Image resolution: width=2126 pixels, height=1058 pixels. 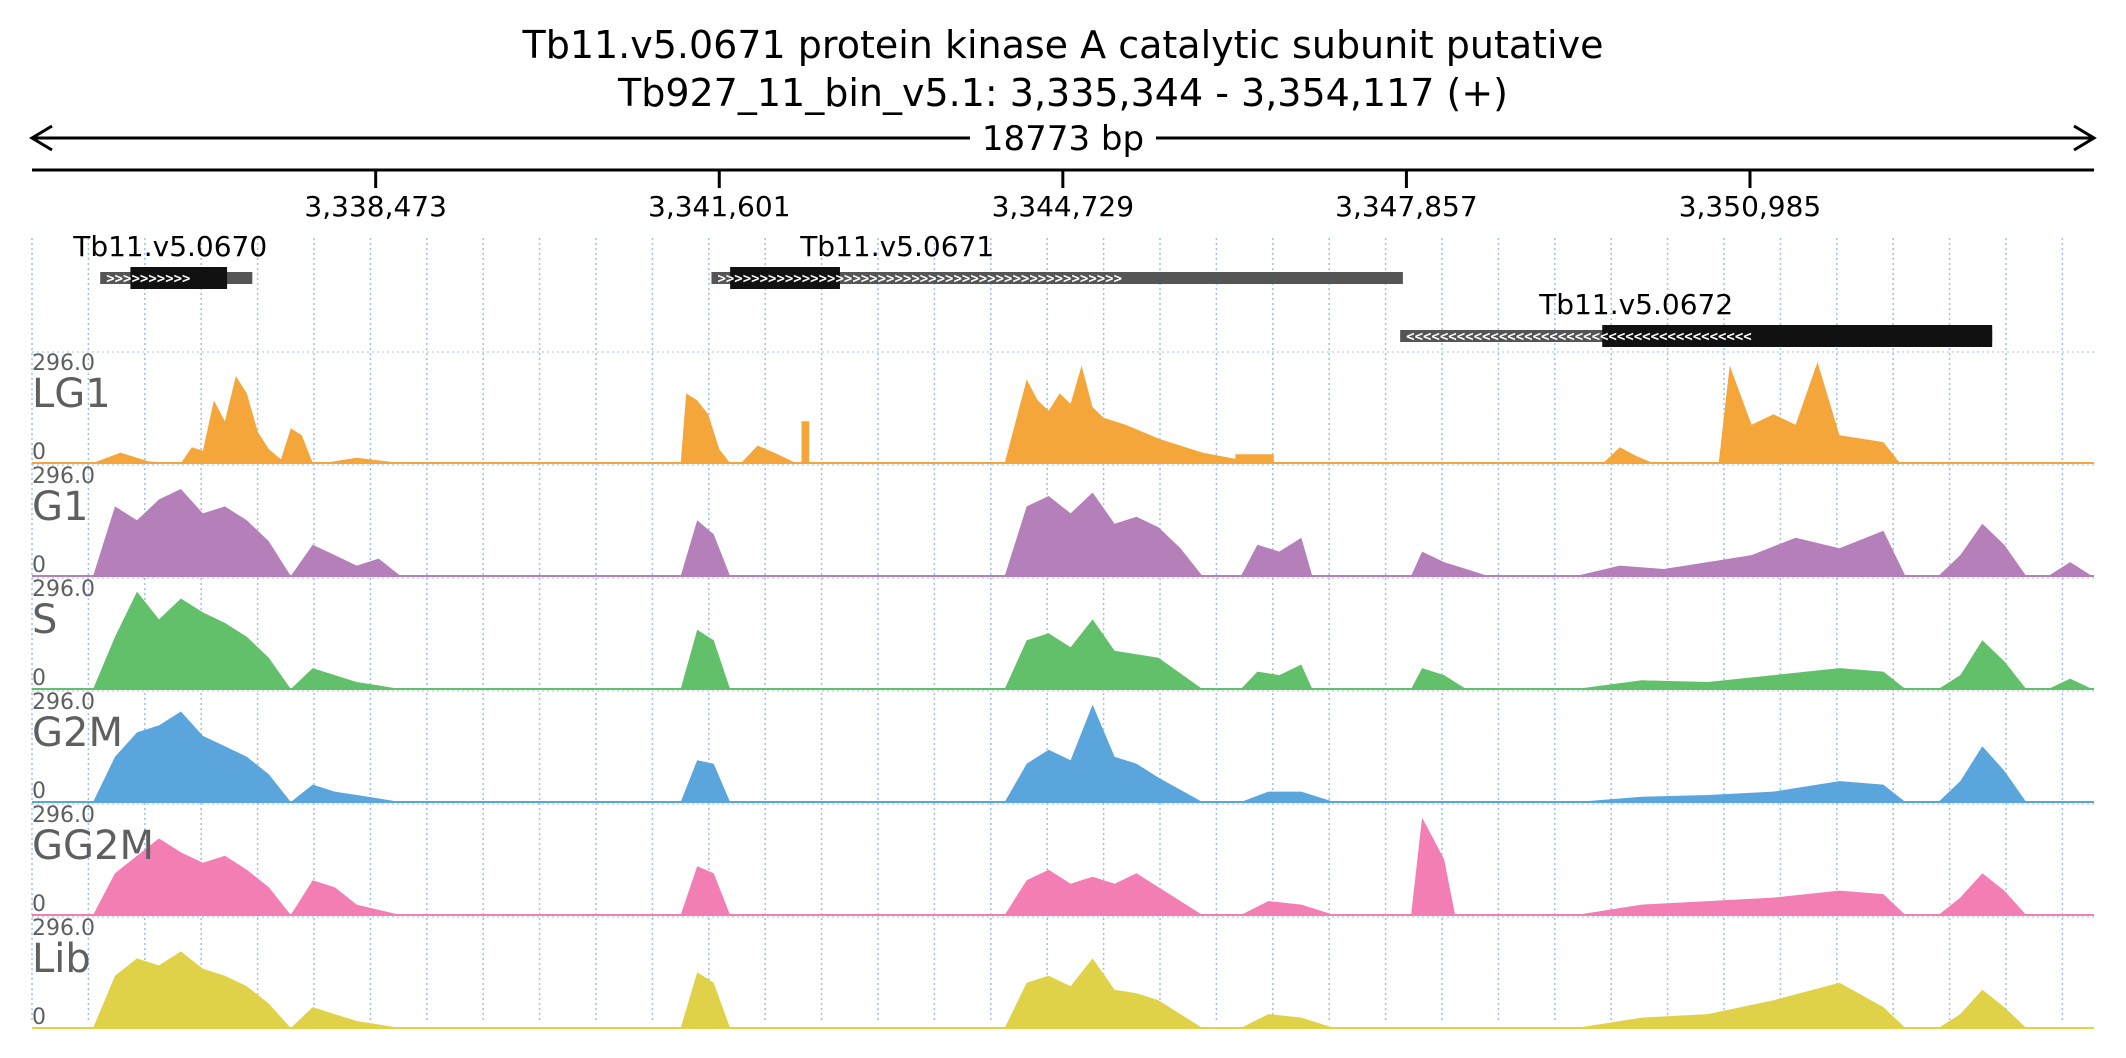 I want to click on track-G1: 296.0G1 0, so click(x=1063, y=521).